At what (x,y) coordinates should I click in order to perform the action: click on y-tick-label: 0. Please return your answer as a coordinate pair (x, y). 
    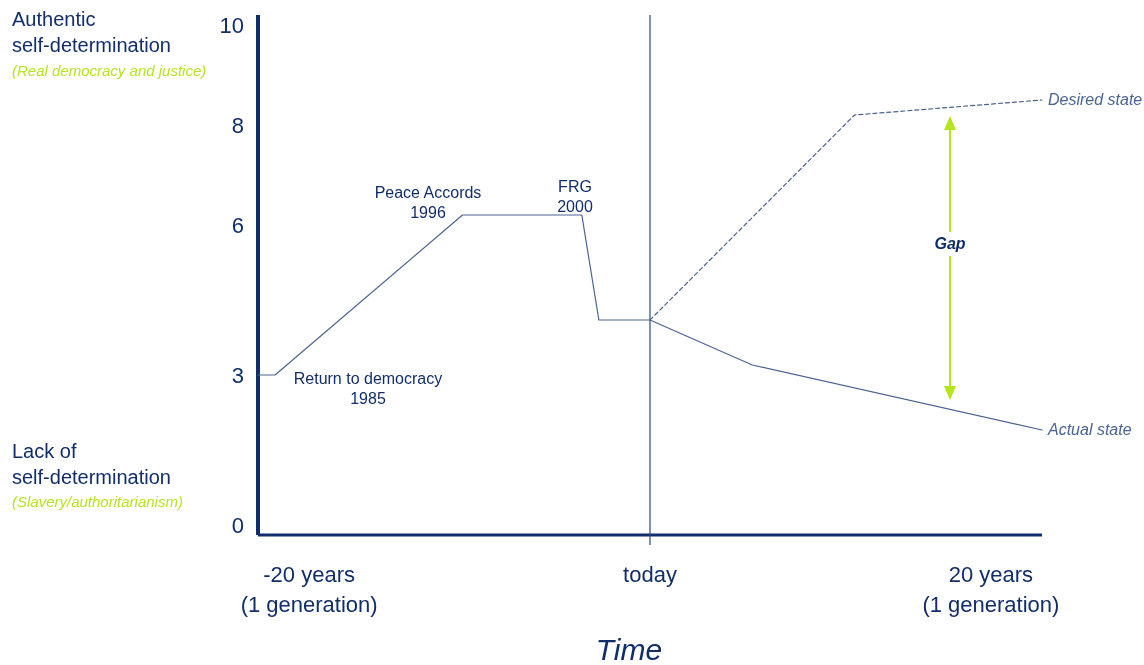
    Looking at the image, I should click on (237, 525).